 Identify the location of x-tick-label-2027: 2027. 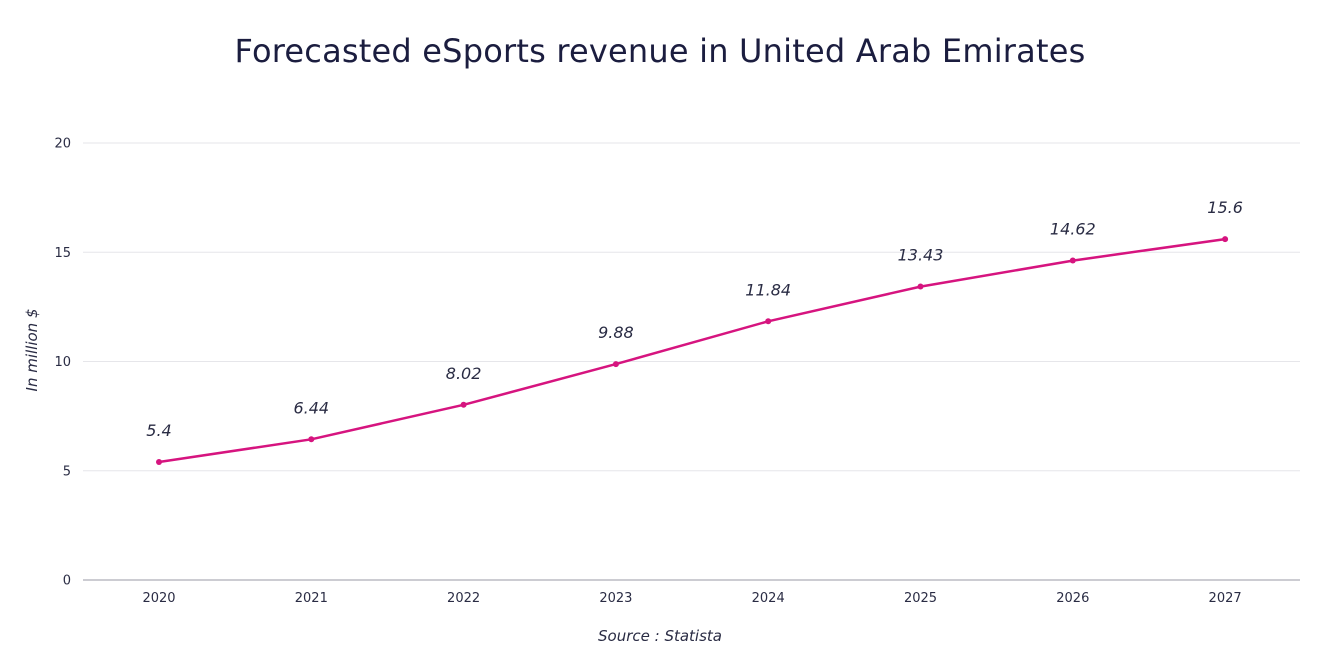
(1225, 598).